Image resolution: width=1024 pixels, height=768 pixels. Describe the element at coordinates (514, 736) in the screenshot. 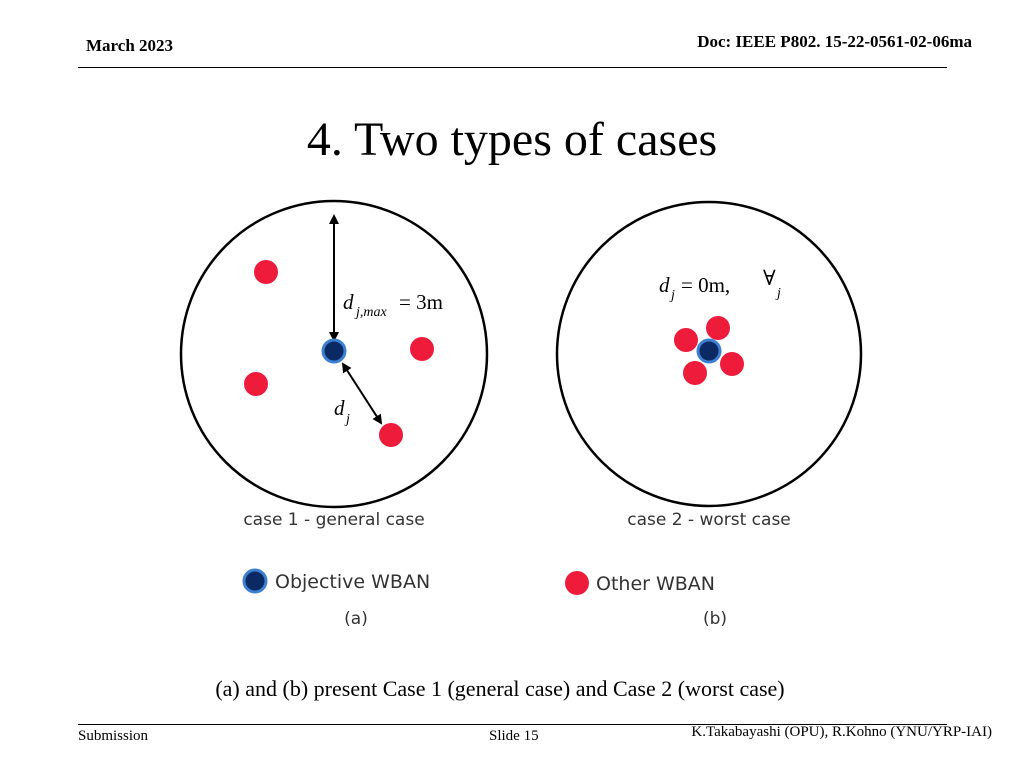

I see `footer-slide-number: Slide 15` at that location.